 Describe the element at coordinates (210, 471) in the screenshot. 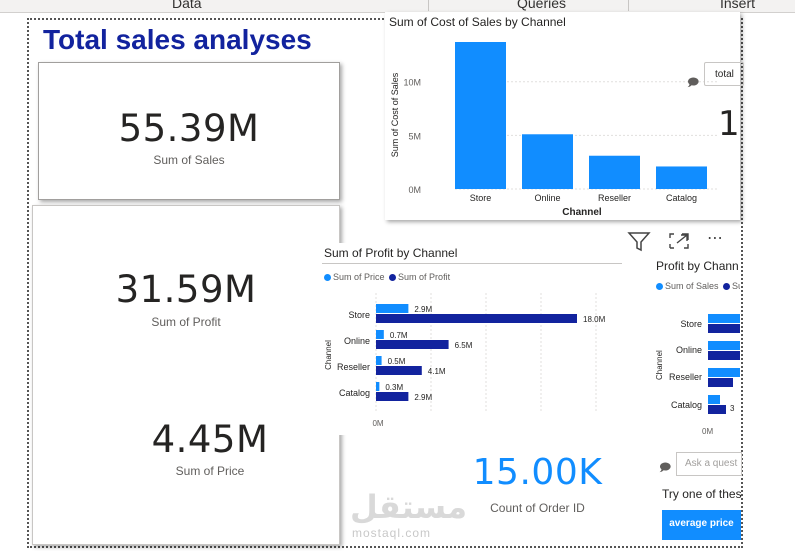

I see `kpi-label: Sum of Price` at that location.